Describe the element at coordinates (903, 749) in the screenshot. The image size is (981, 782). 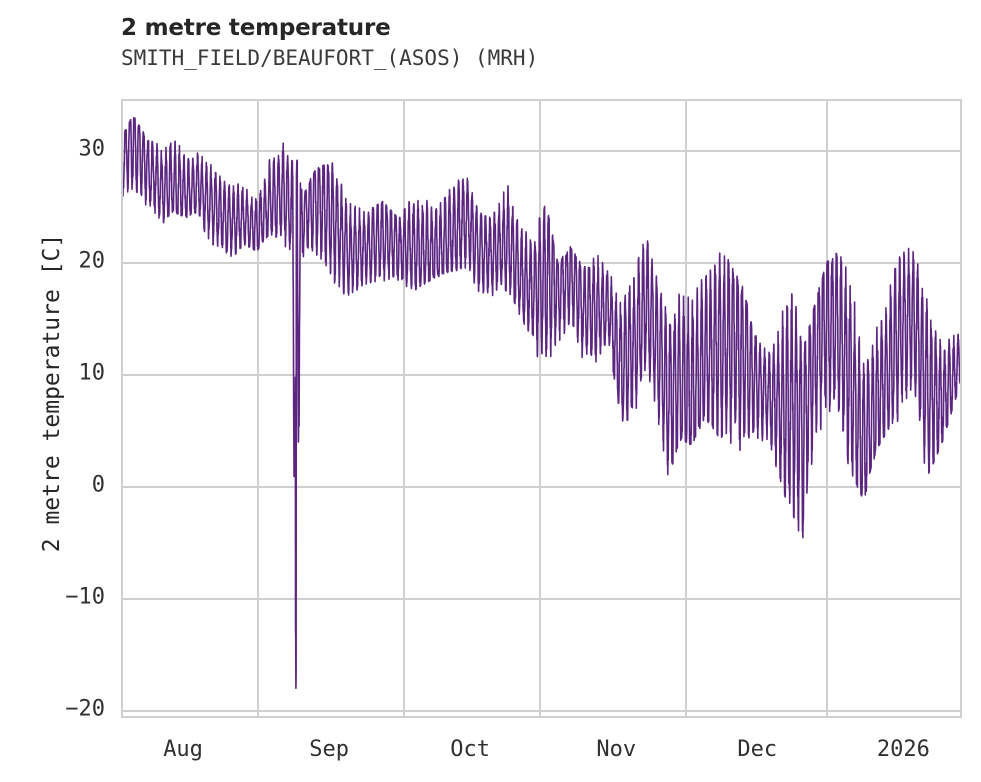
I see `x-tick-label: 2026` at that location.